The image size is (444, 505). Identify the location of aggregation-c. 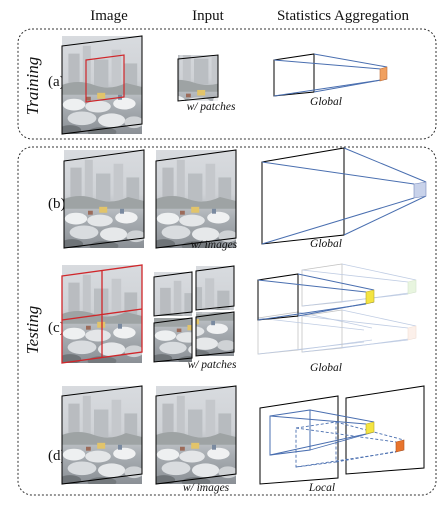
(337, 309).